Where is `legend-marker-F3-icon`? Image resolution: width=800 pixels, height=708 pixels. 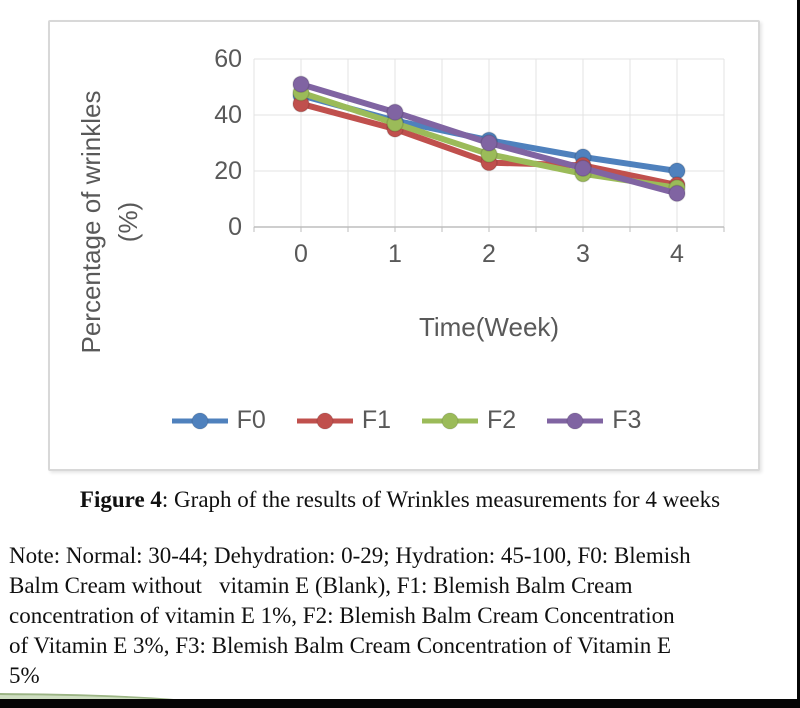 legend-marker-F3-icon is located at coordinates (575, 420).